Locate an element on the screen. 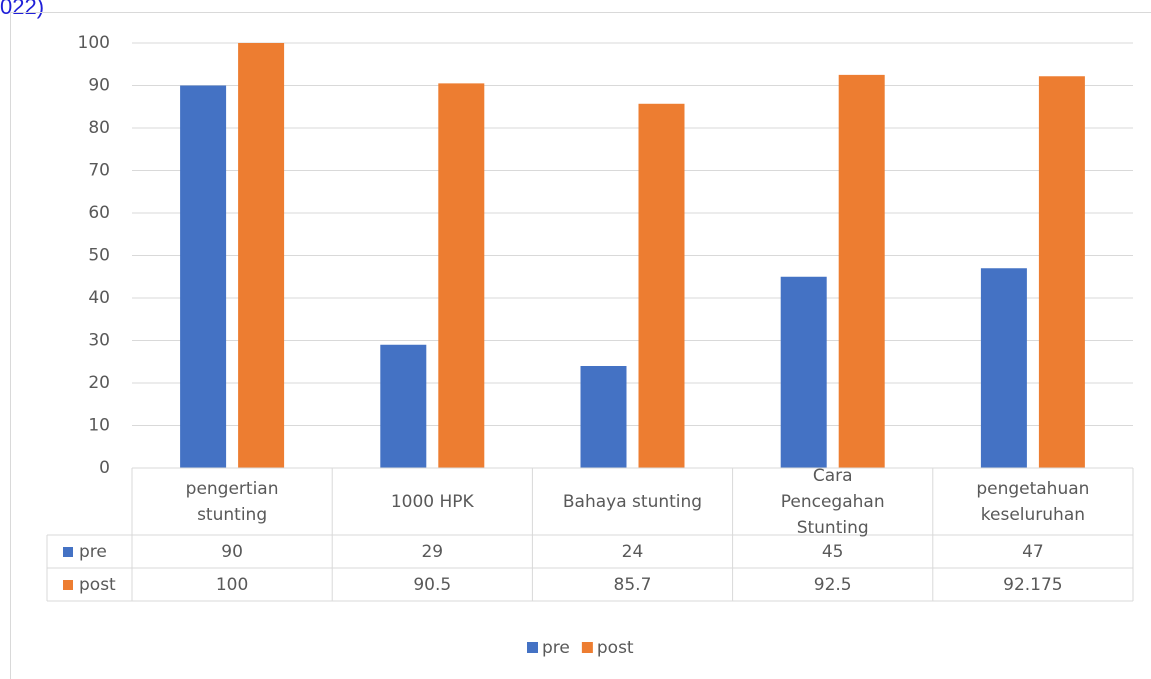 The image size is (1151, 679). table-series-key: pre is located at coordinates (89, 551).